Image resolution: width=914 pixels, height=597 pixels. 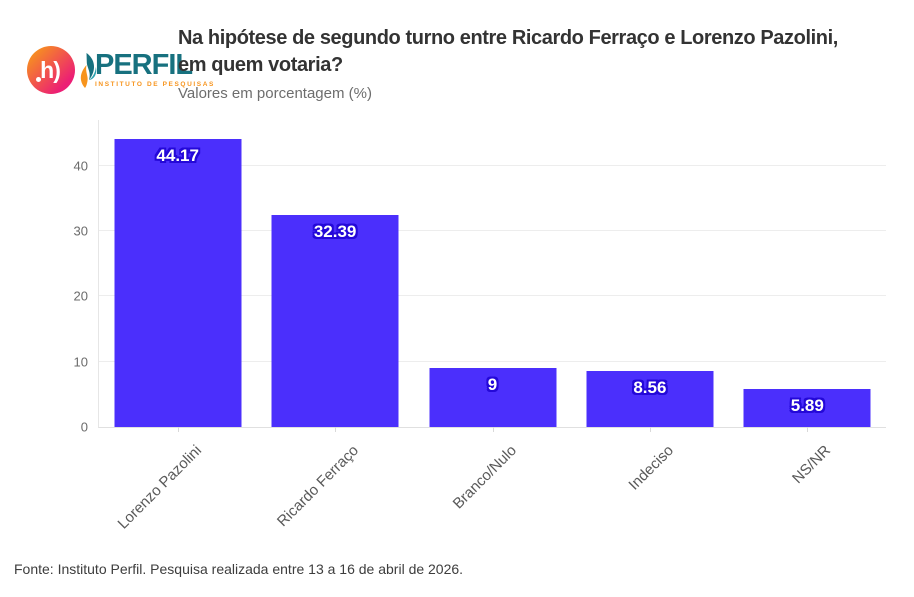 What do you see at coordinates (155, 84) in the screenshot?
I see `perfil-tagline: INSTITUTO DE PESQUISAS` at bounding box center [155, 84].